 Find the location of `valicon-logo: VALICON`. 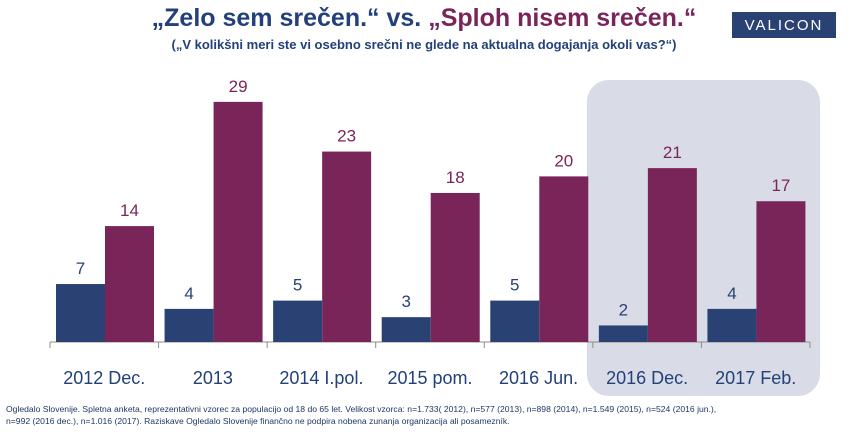

valicon-logo: VALICON is located at coordinates (784, 25).